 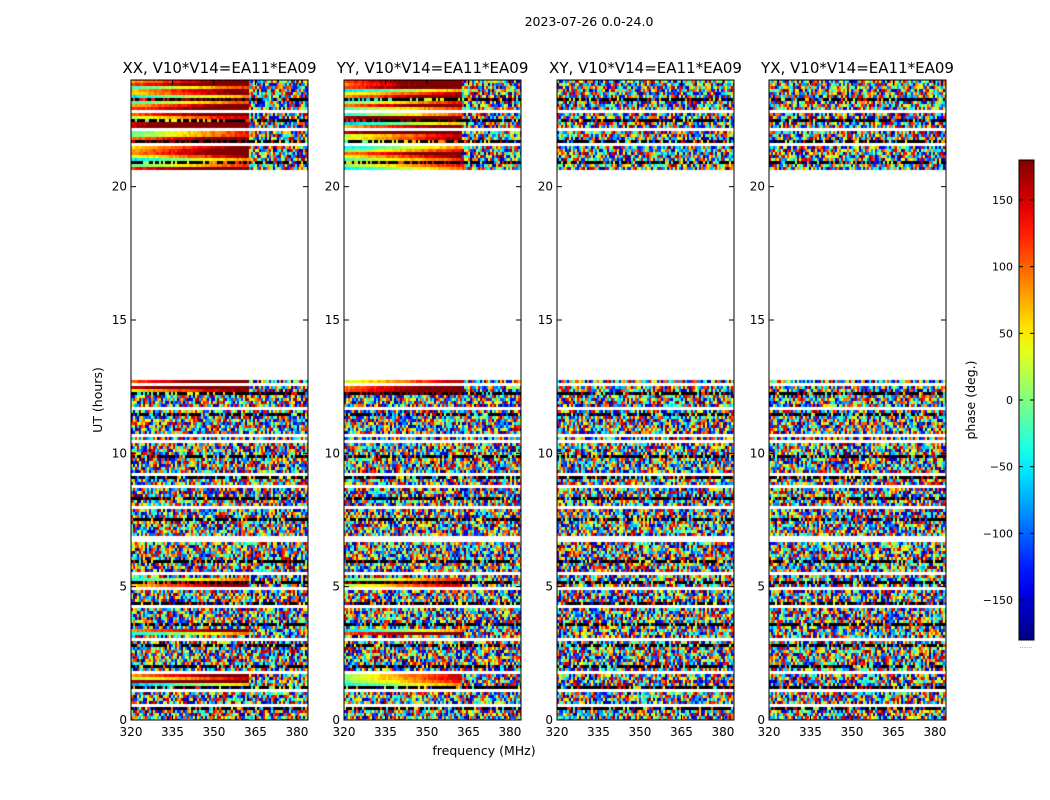 I want to click on panel-title: XY, V10*V14=EA11*EA09, so click(x=645, y=68).